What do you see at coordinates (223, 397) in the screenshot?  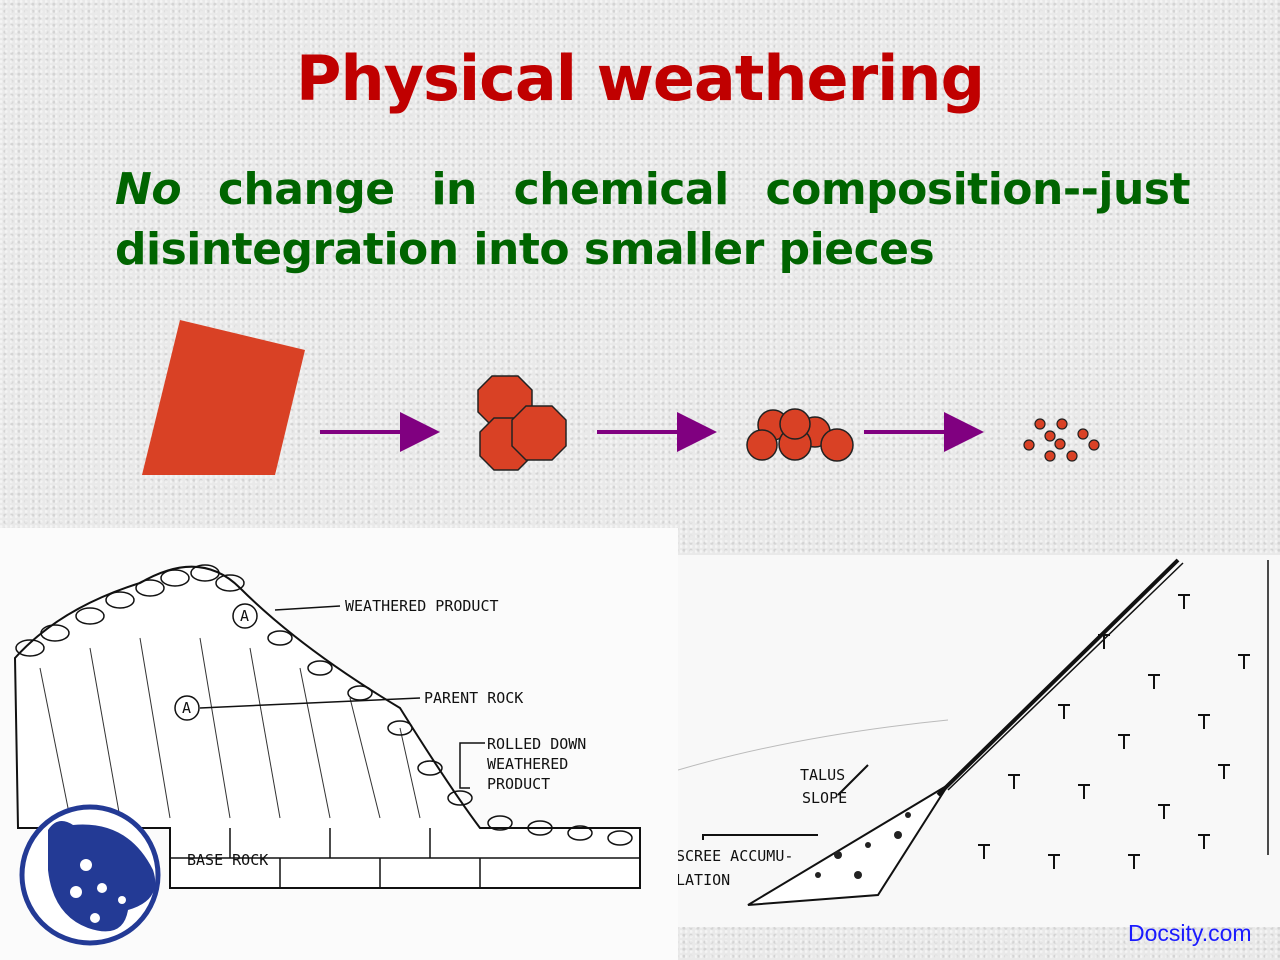 I see `large-rock-block` at bounding box center [223, 397].